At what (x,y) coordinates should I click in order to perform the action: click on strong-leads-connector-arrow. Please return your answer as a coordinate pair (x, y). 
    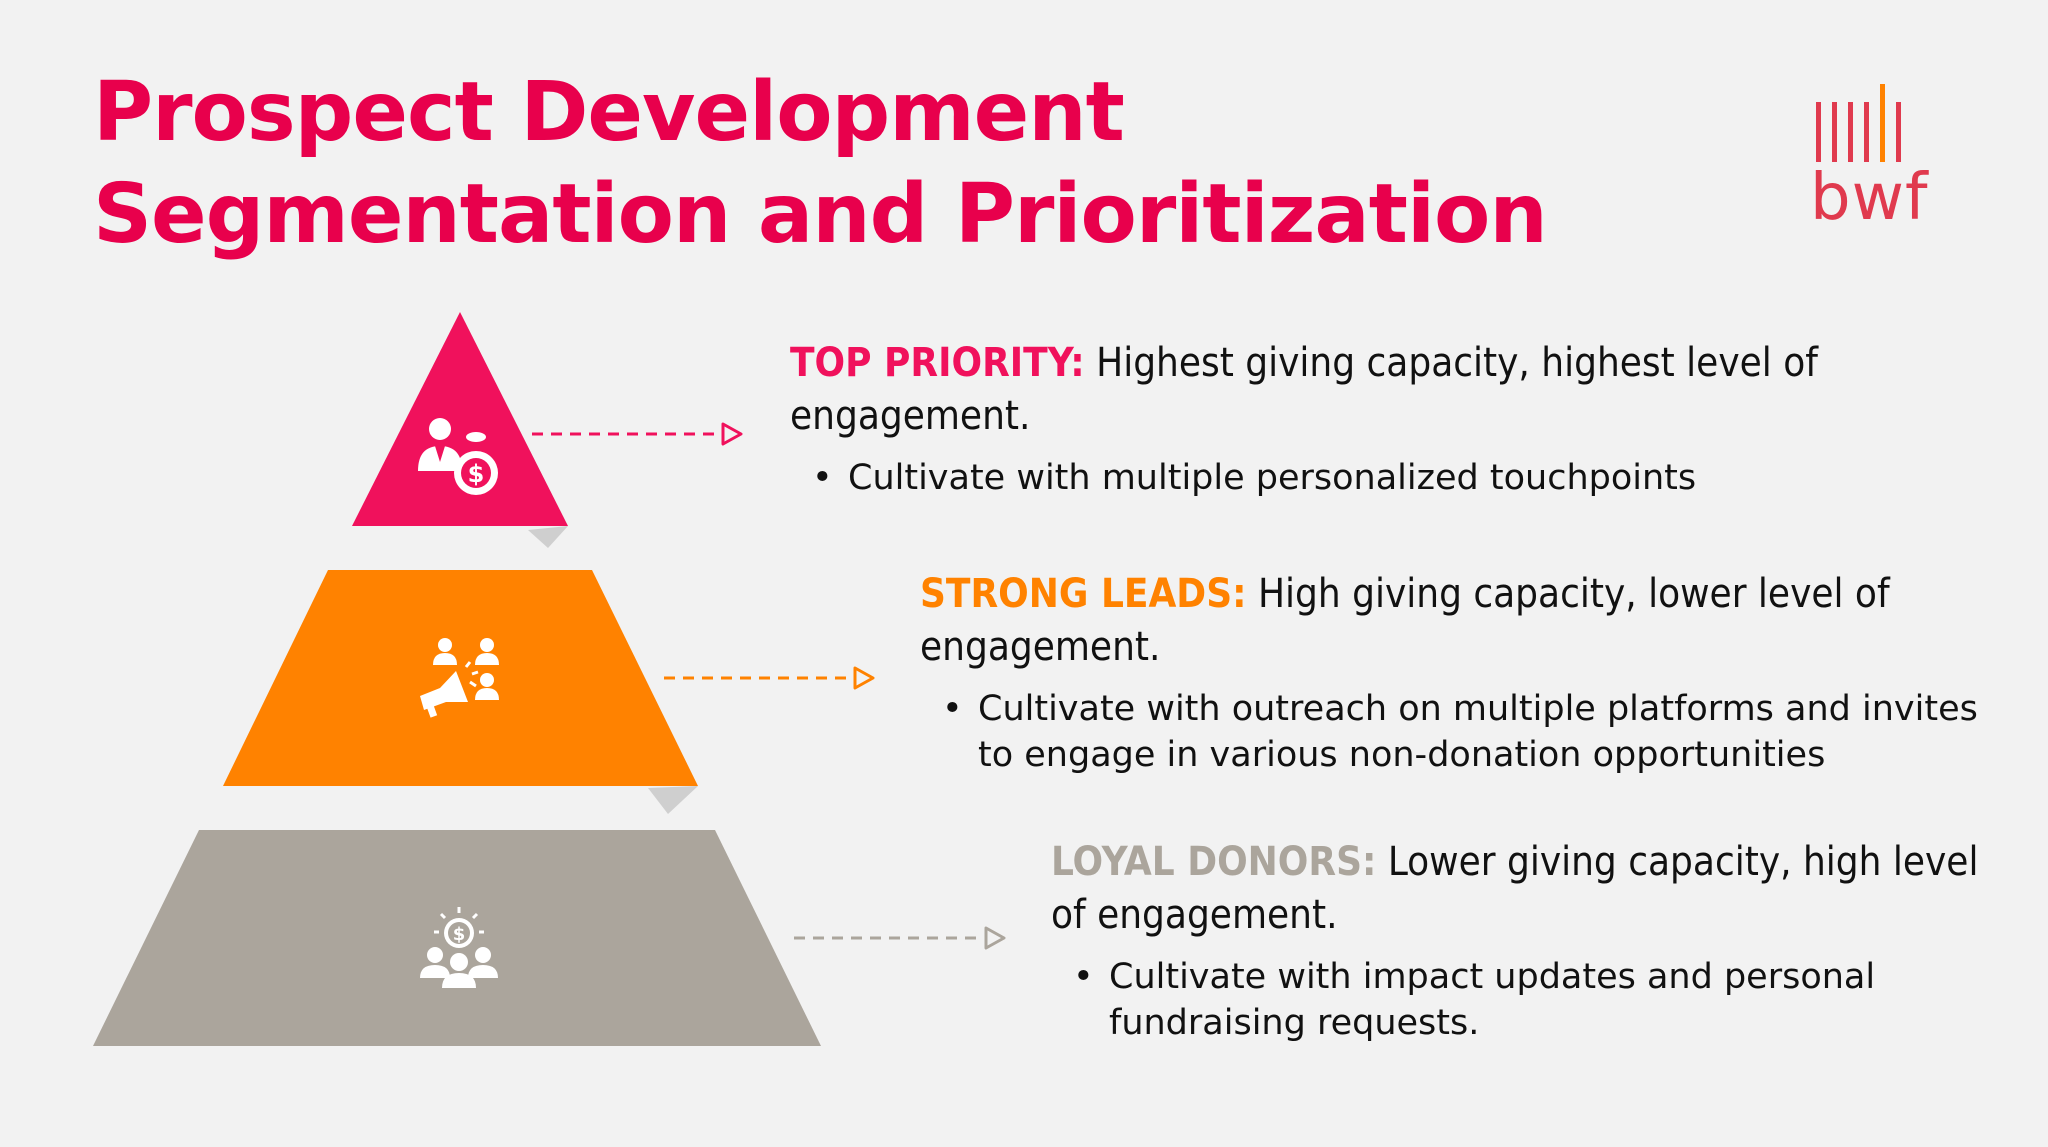
    Looking at the image, I should click on (769, 678).